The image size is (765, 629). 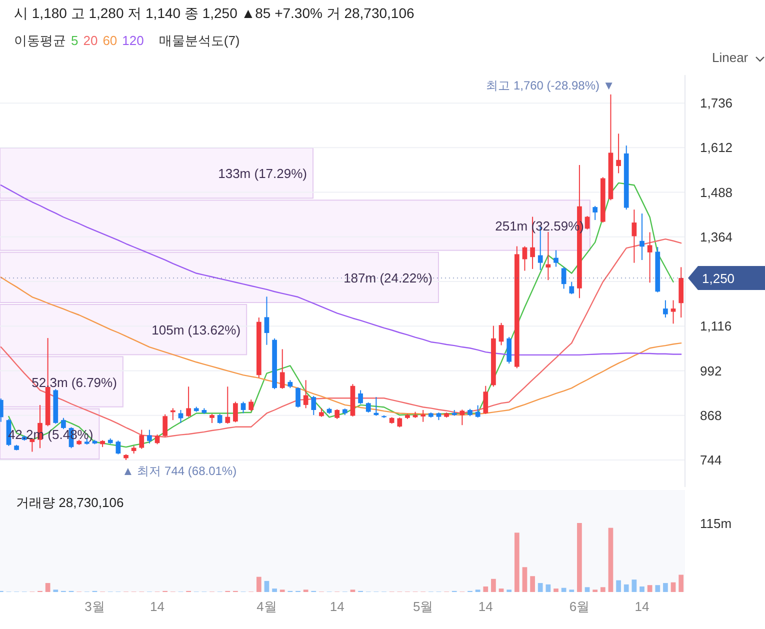 I want to click on annotation: ▲ 최저 744 (68.01%), so click(x=179, y=471).